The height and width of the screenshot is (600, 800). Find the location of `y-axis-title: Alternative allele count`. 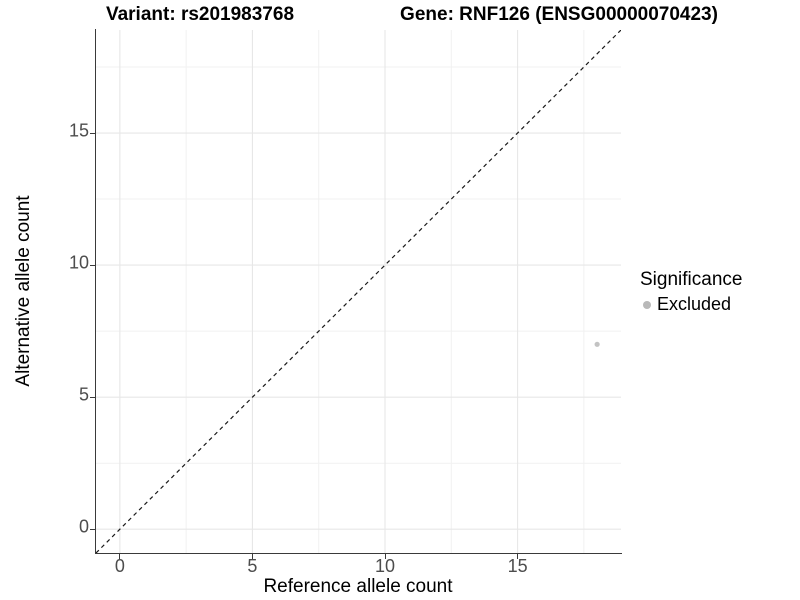

y-axis-title: Alternative allele count is located at coordinates (23, 291).